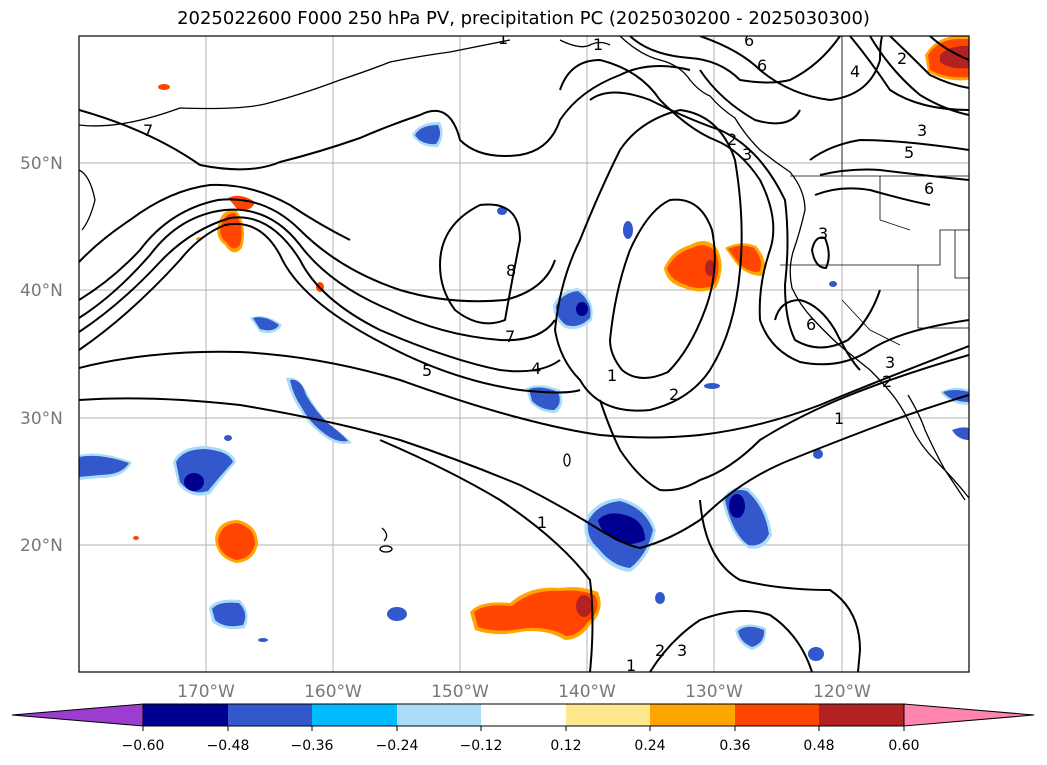  Describe the element at coordinates (524, 692) in the screenshot. I see `longitude-labels: 170°W 160°W 150°W 140°W 130°W 120°W` at that location.